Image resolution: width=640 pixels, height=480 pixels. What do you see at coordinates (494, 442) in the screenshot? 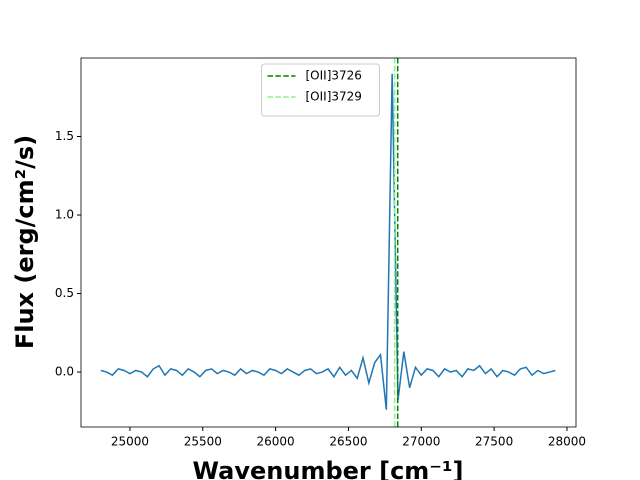
I see `x-tick-label: 27500` at bounding box center [494, 442].